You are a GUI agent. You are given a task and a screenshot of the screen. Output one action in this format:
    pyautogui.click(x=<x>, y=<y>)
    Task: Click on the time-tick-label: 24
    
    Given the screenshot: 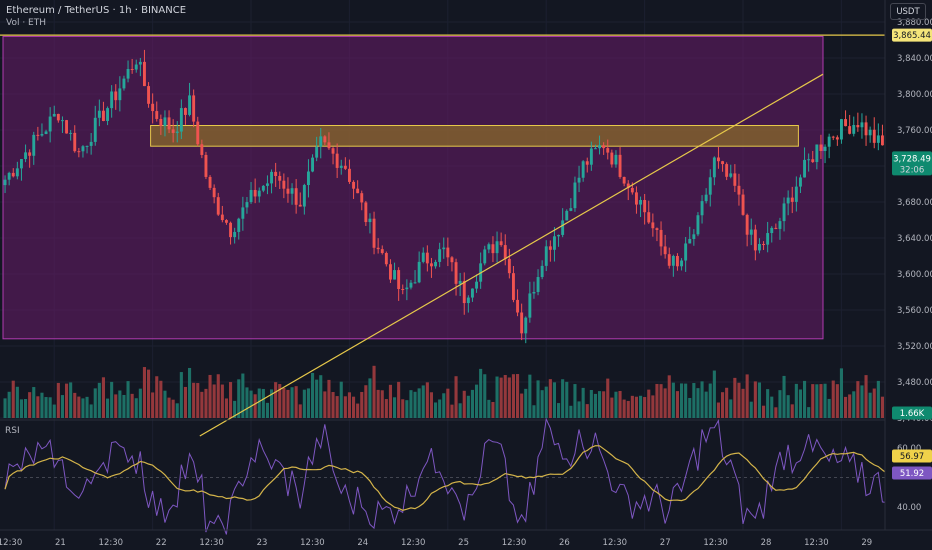 What is the action you would take?
    pyautogui.click(x=362, y=543)
    